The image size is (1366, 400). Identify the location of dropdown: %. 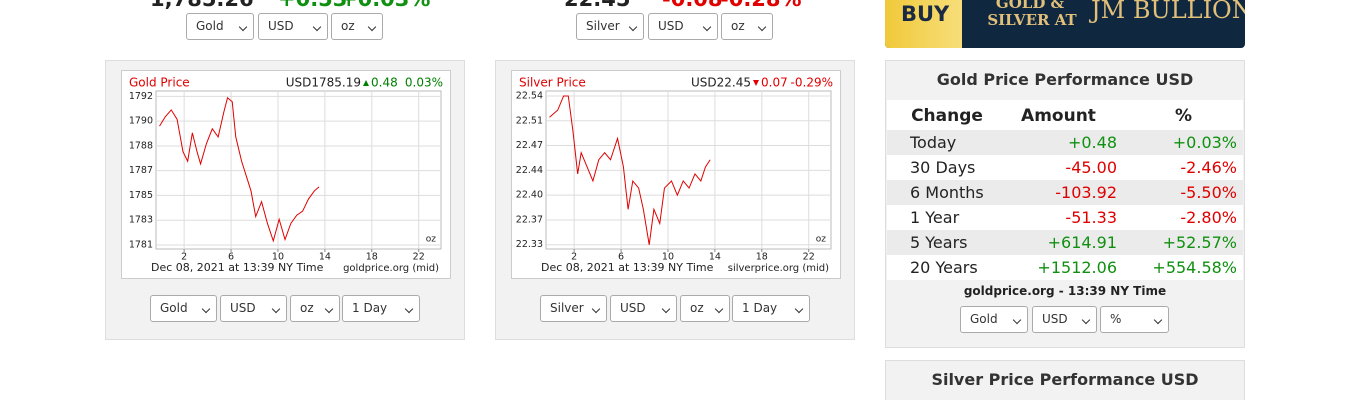
(1134, 319).